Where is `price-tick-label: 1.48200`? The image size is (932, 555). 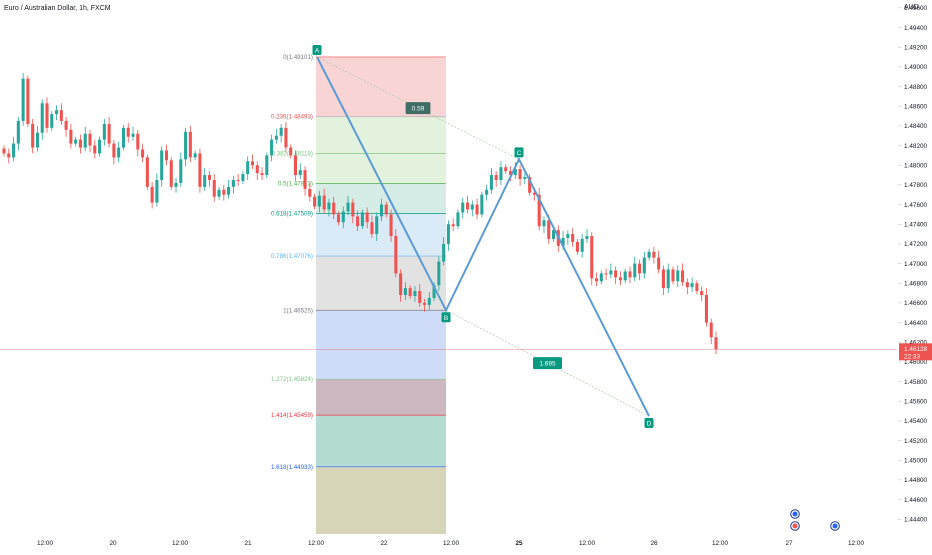 price-tick-label: 1.48200 is located at coordinates (916, 146).